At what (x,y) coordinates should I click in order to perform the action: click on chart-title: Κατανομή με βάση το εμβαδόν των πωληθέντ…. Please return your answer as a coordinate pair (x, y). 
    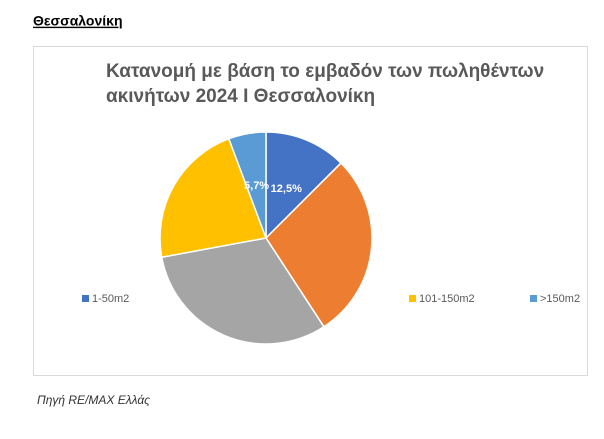
    Looking at the image, I should click on (325, 71).